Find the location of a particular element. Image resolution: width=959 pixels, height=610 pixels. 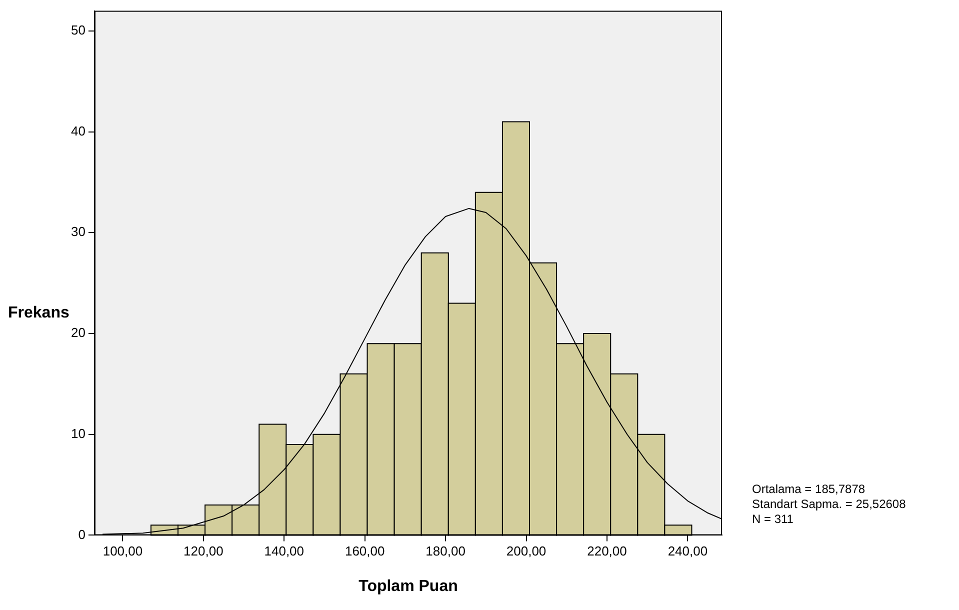

x-tick-label: 240,00 is located at coordinates (688, 551).